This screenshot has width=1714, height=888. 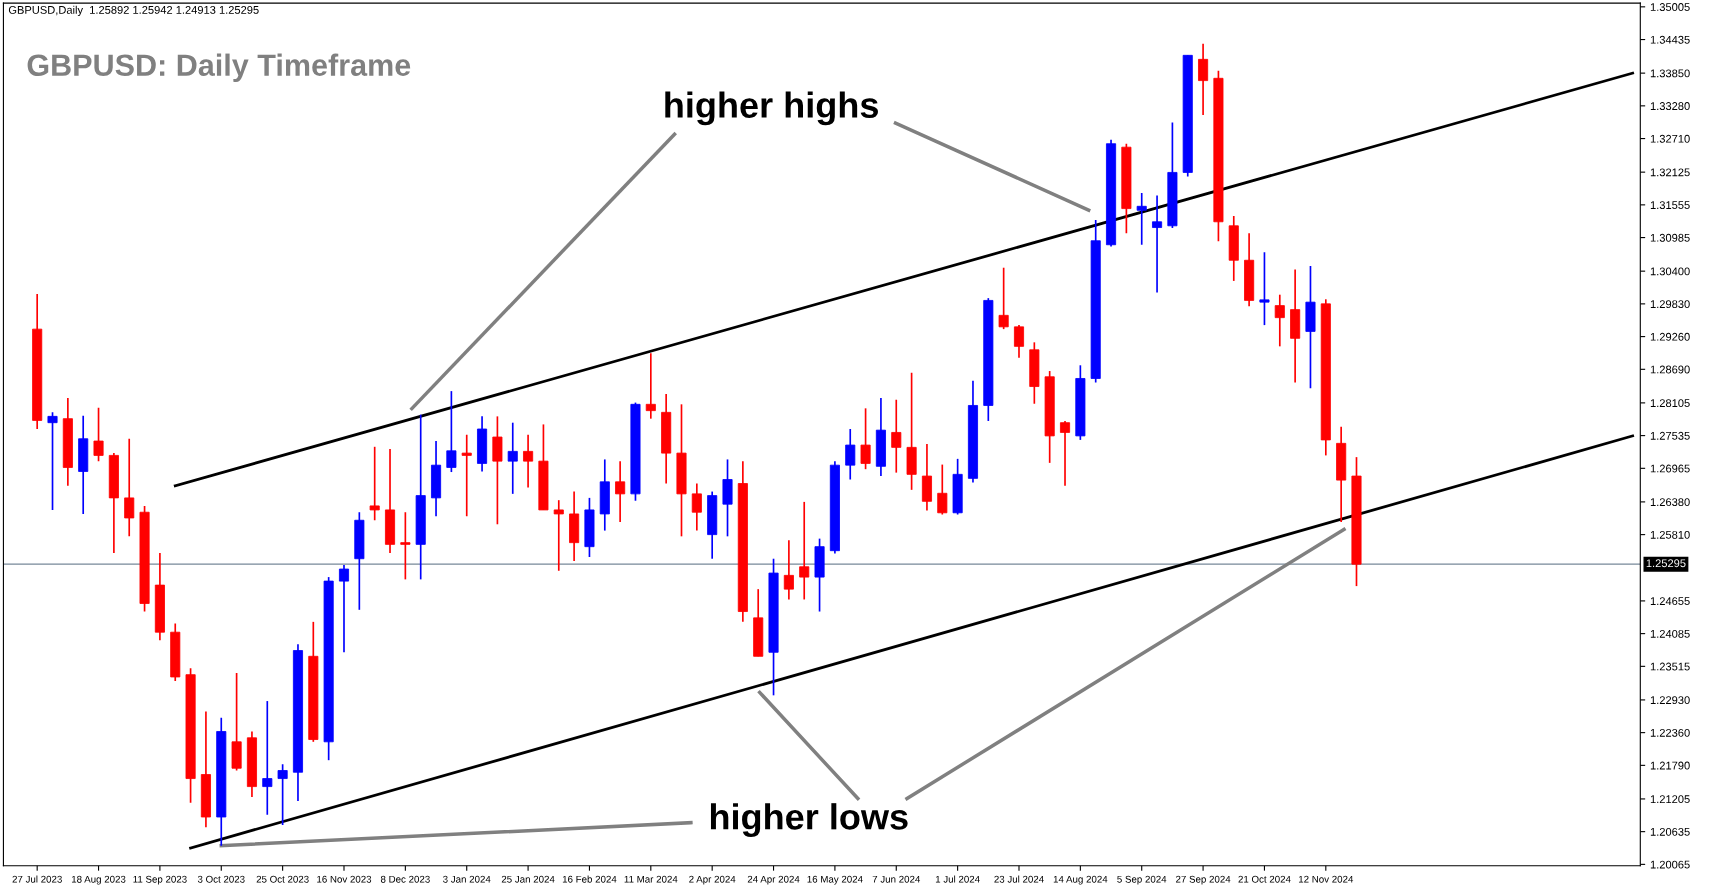 I want to click on x-tick-label: 23 Jul 2024, so click(x=1019, y=879).